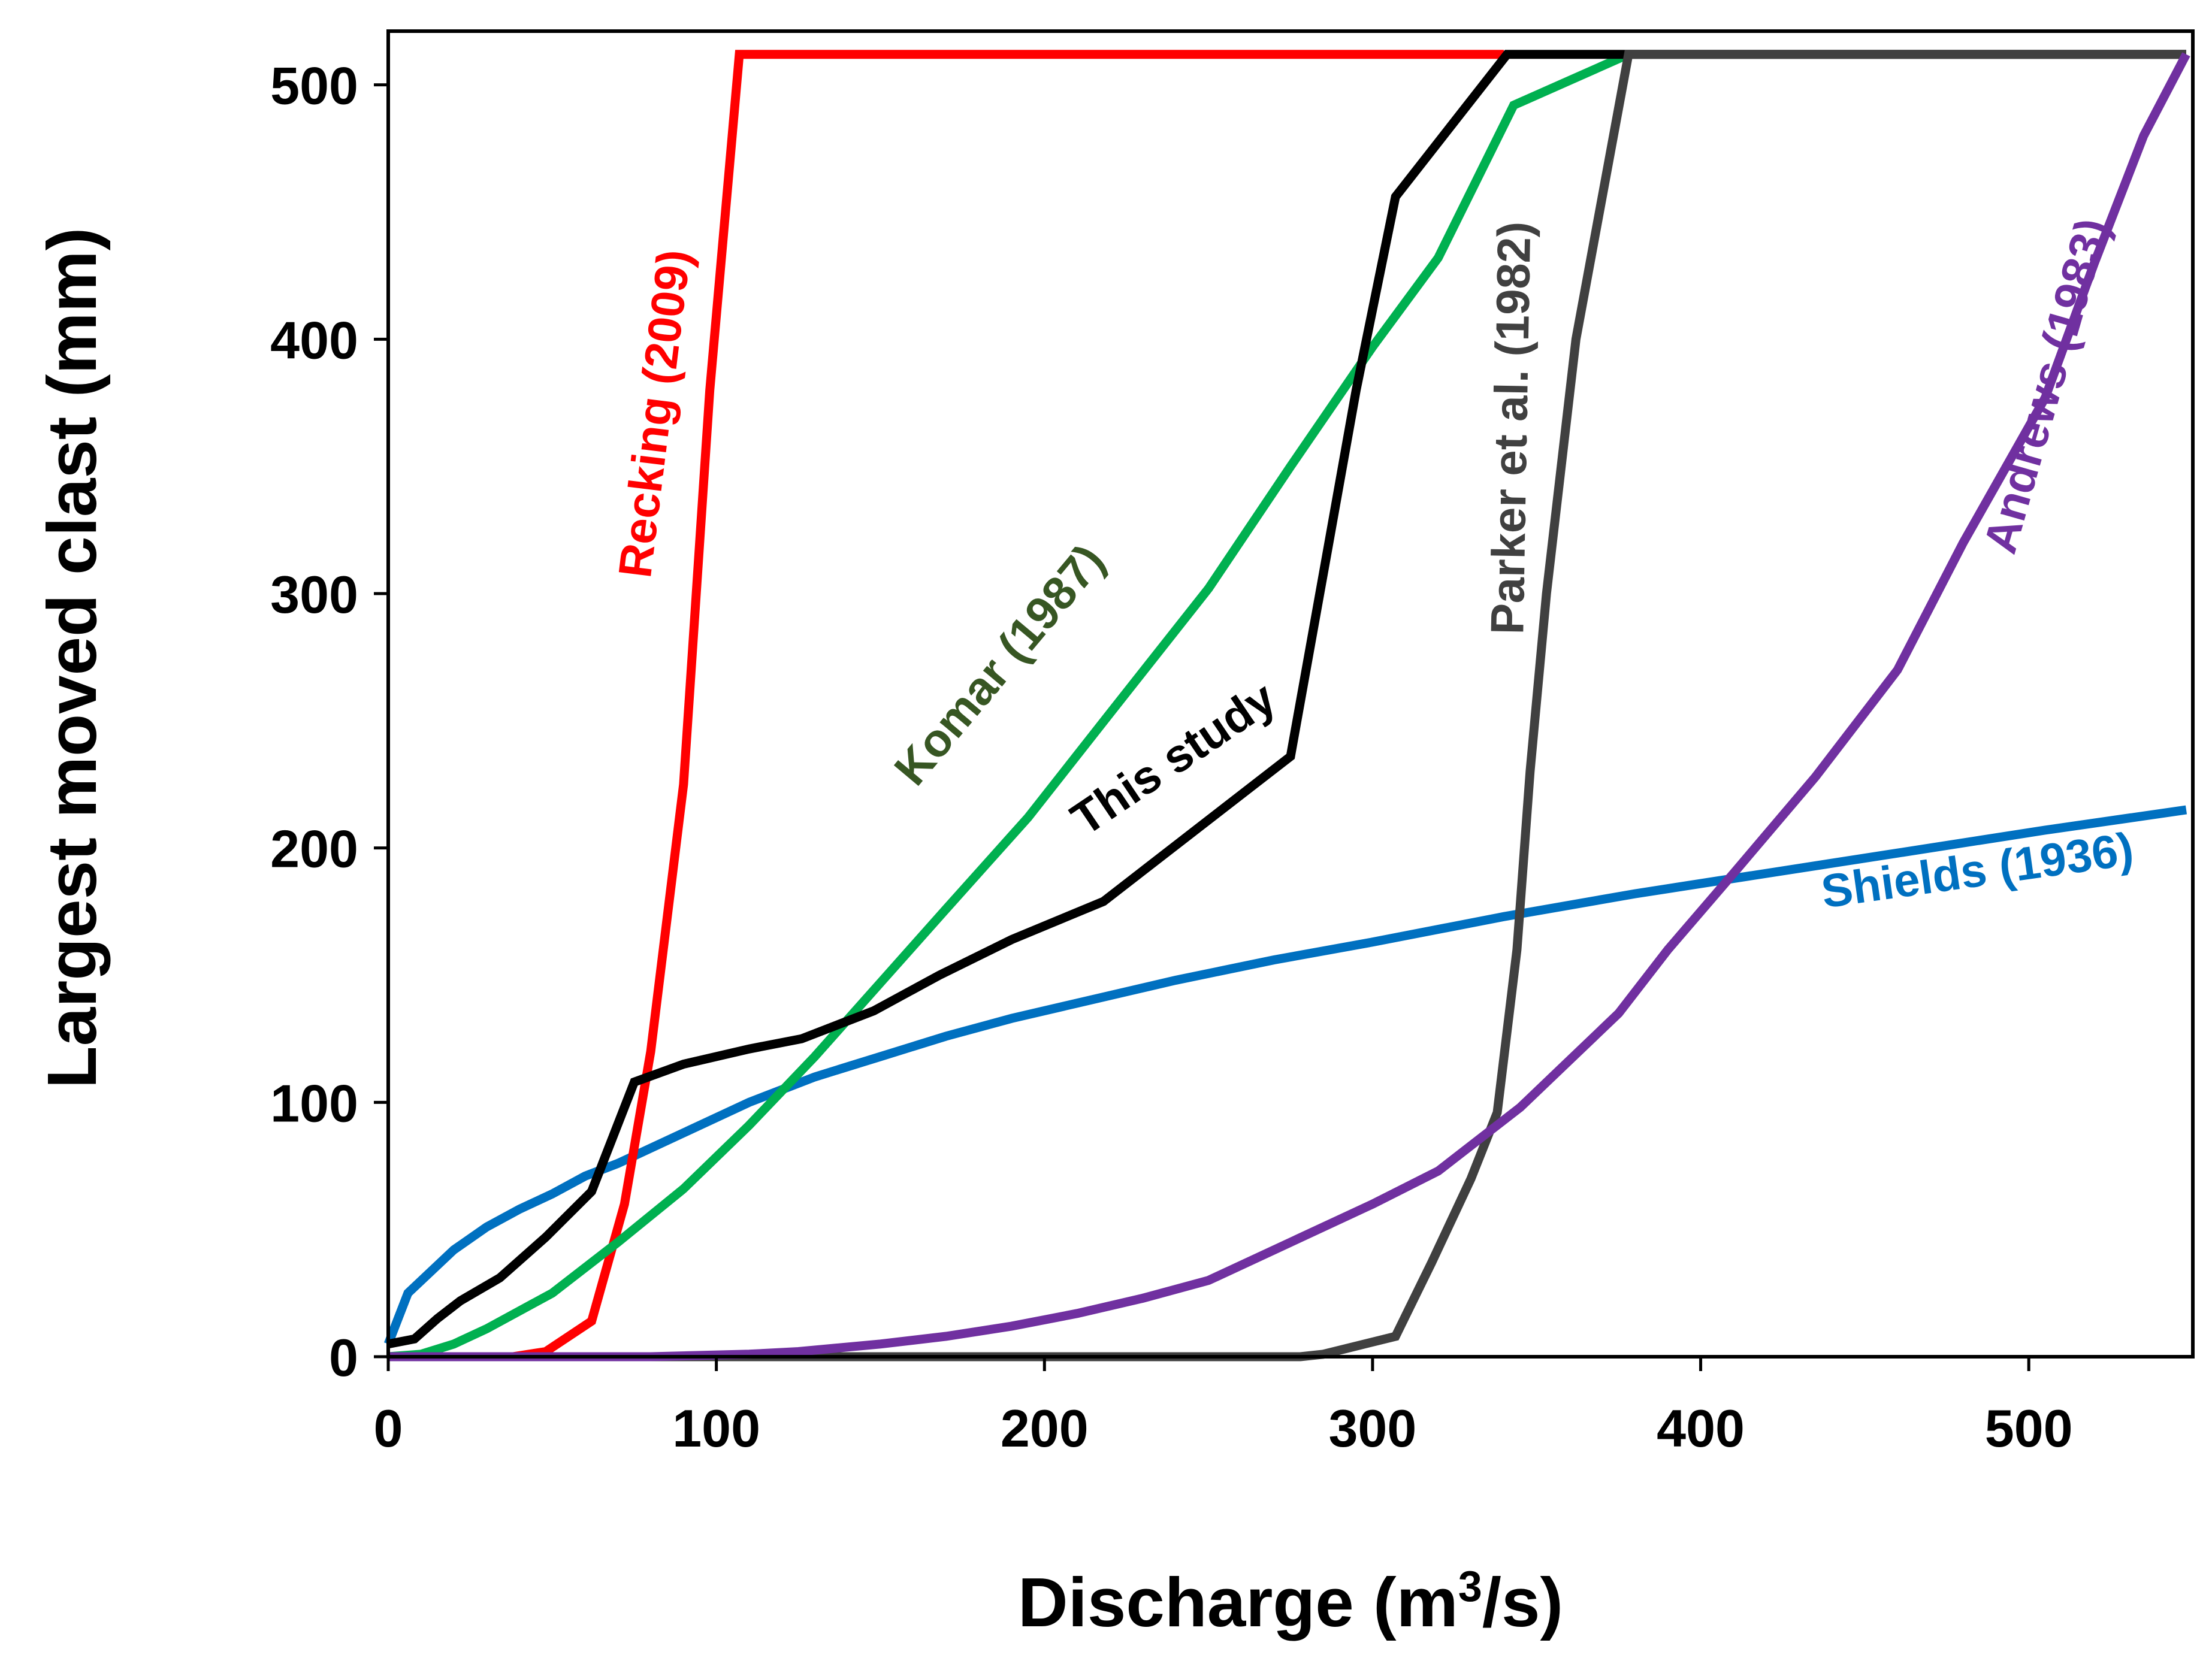 The height and width of the screenshot is (1661, 2212). I want to click on y-tick-label: 0, so click(343, 1357).